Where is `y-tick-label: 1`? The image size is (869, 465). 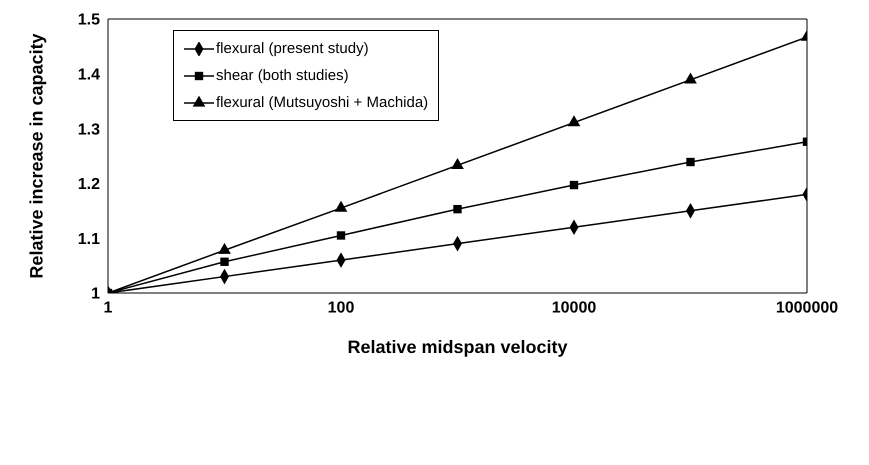 y-tick-label: 1 is located at coordinates (95, 294).